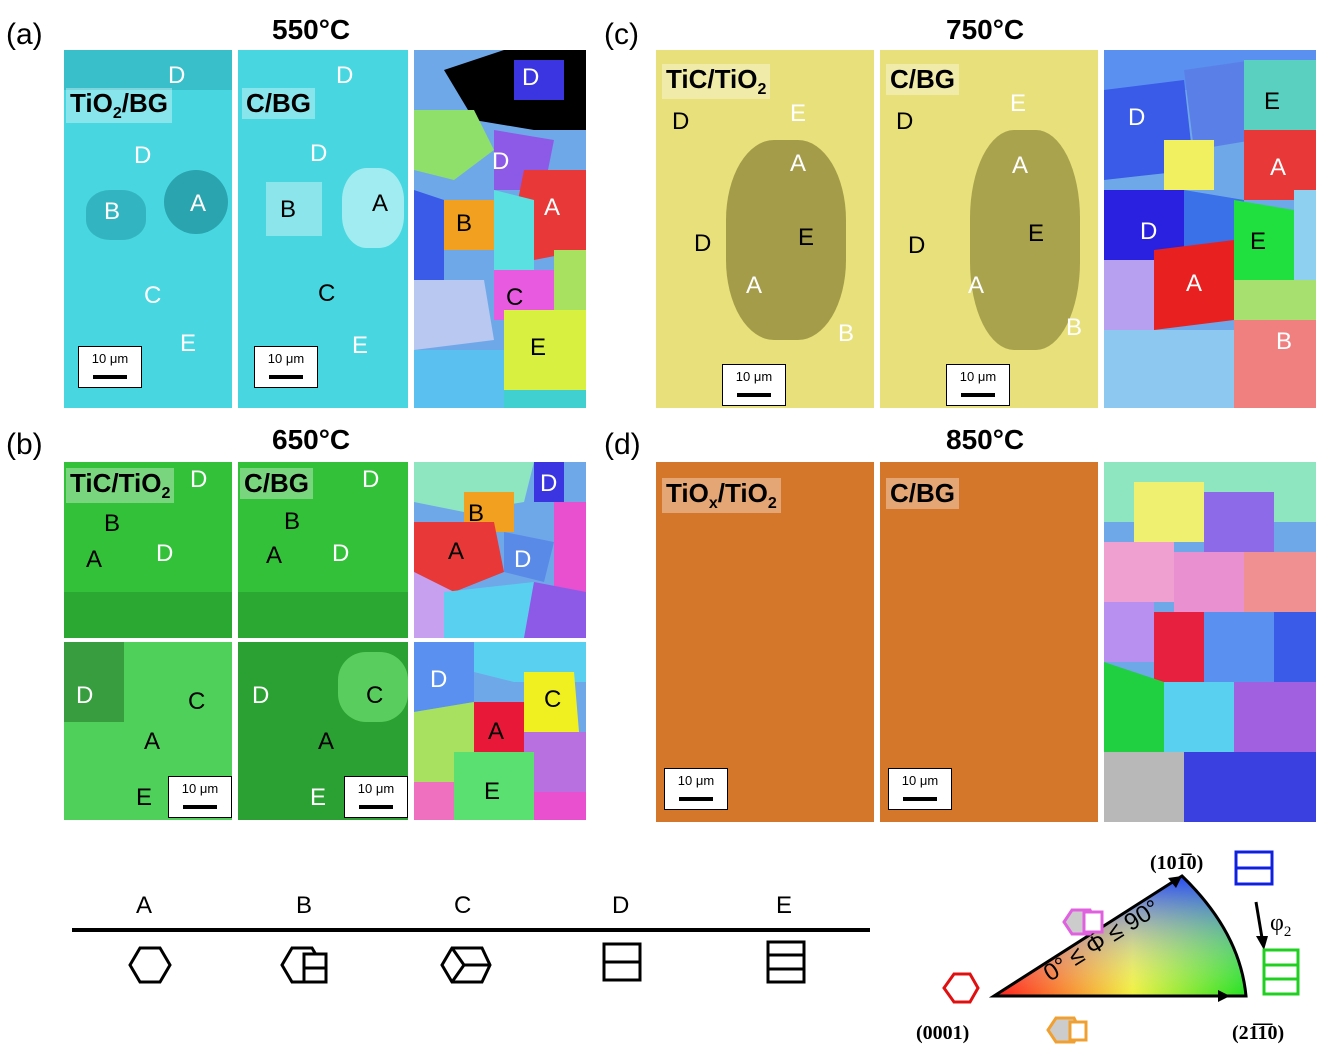 The height and width of the screenshot is (1060, 1317). I want to click on legend-letter-c: C, so click(463, 905).